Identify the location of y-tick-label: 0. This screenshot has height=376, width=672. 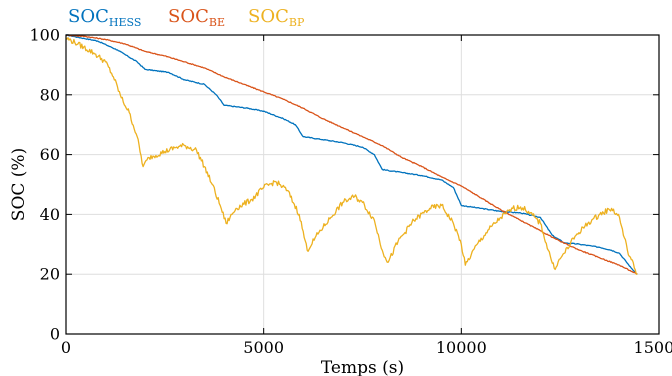
(55, 334).